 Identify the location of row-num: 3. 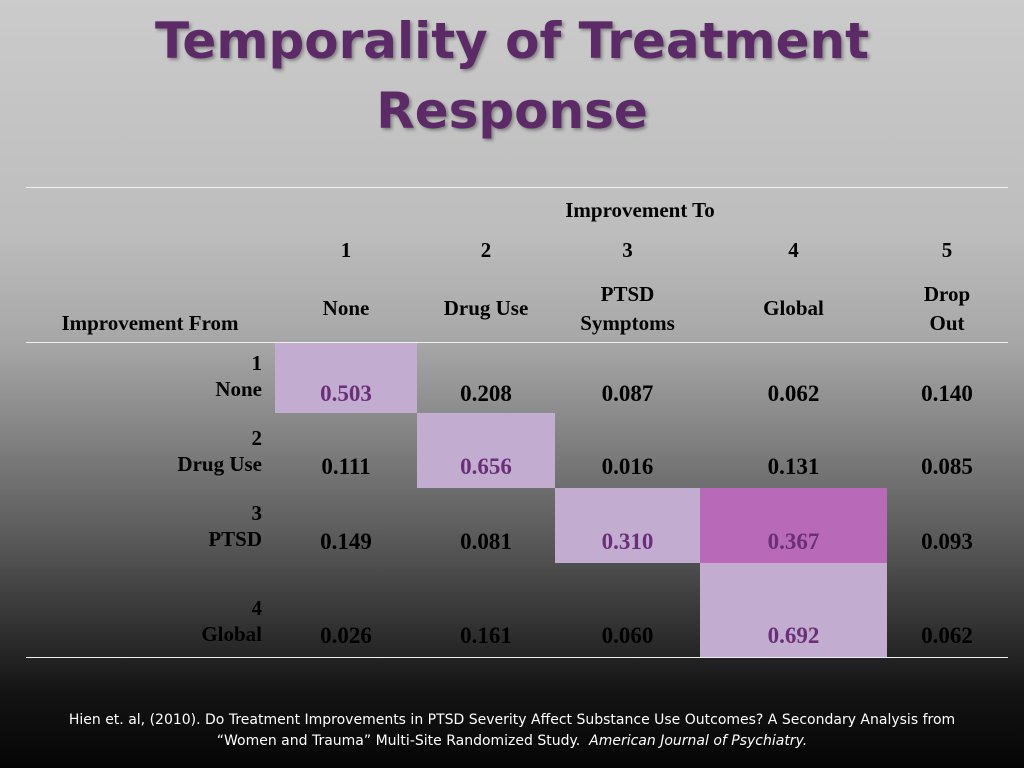
(257, 513).